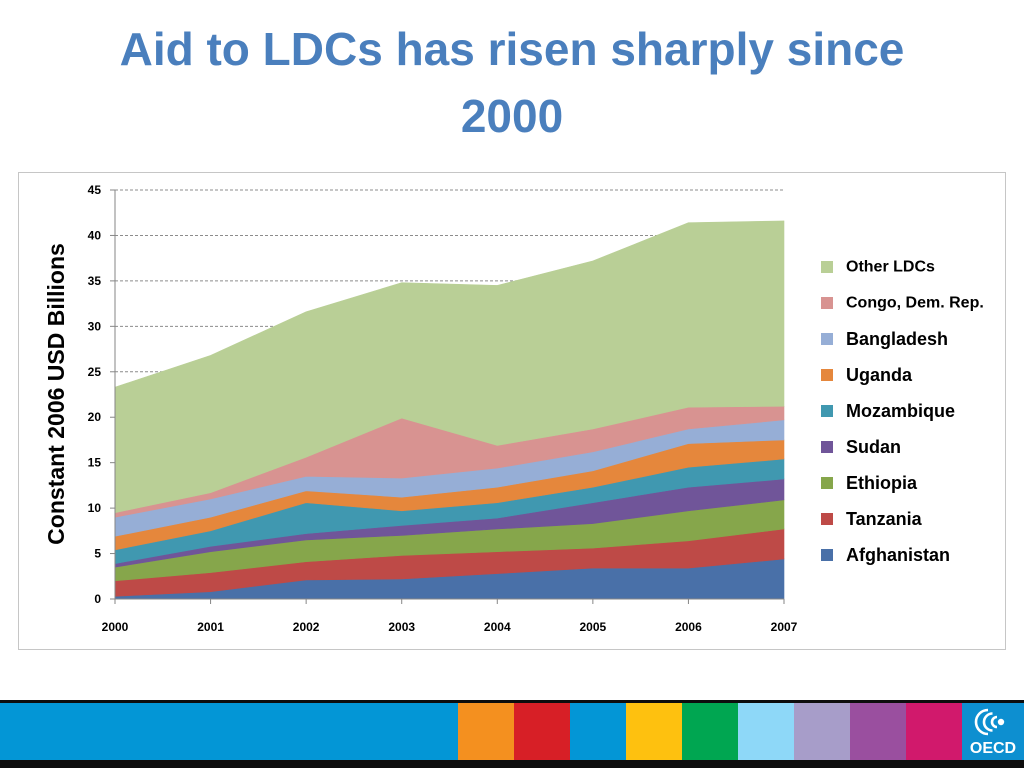 This screenshot has height=768, width=1024. What do you see at coordinates (688, 627) in the screenshot?
I see `x-tick-label: 2006` at bounding box center [688, 627].